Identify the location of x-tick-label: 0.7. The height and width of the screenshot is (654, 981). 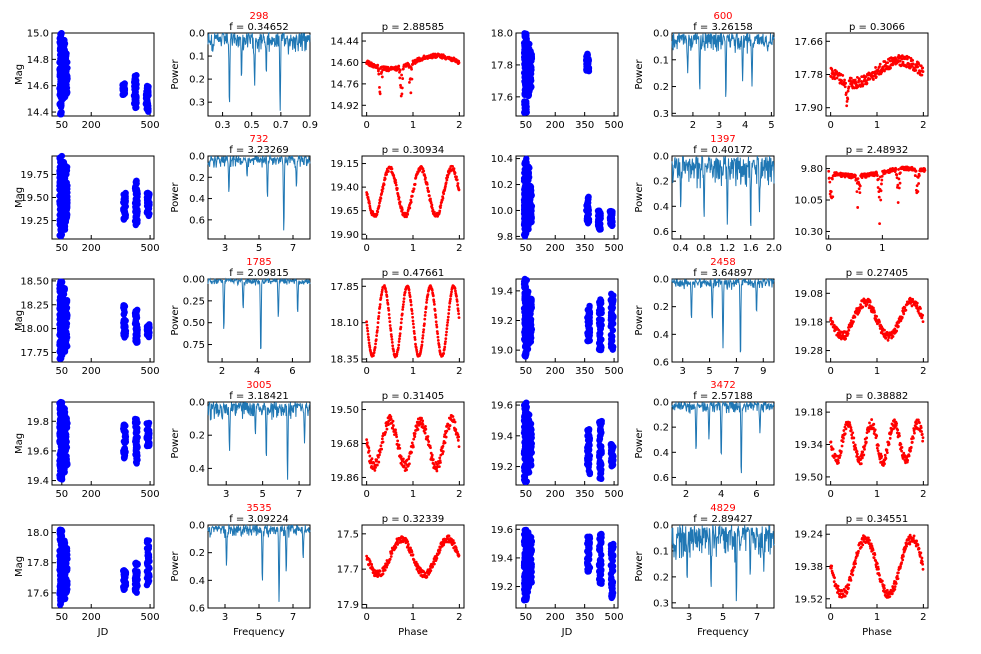
(281, 125).